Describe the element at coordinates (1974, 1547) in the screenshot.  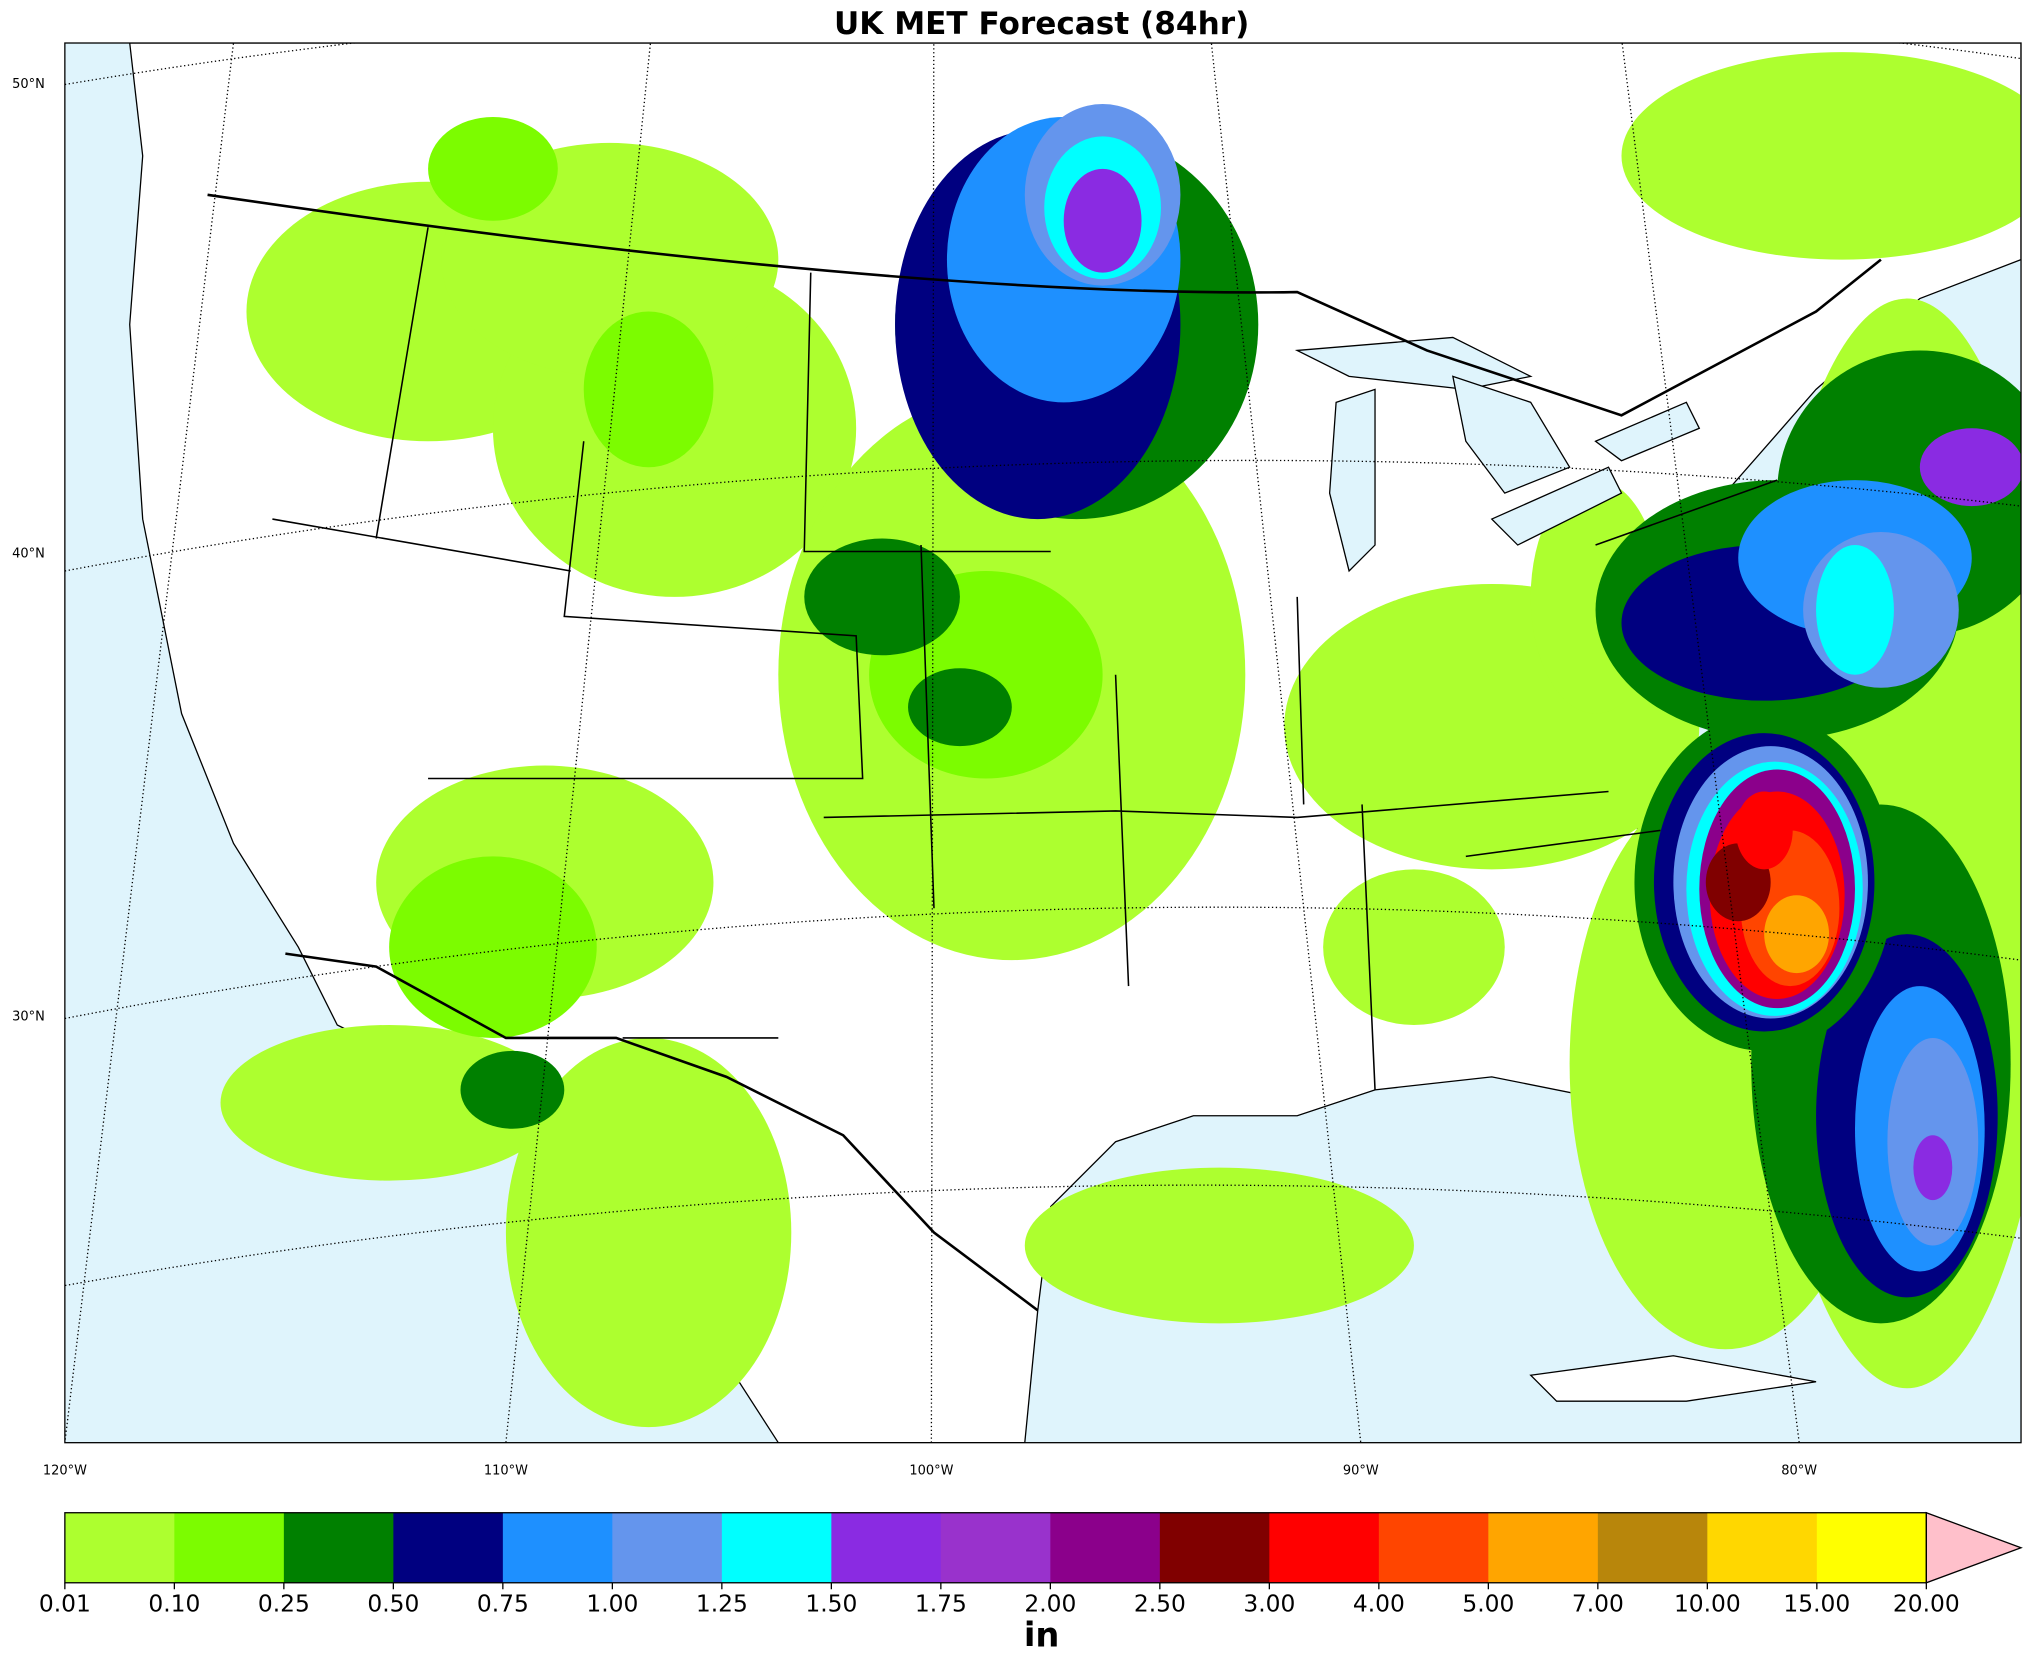
I see `colorbar-extend` at that location.